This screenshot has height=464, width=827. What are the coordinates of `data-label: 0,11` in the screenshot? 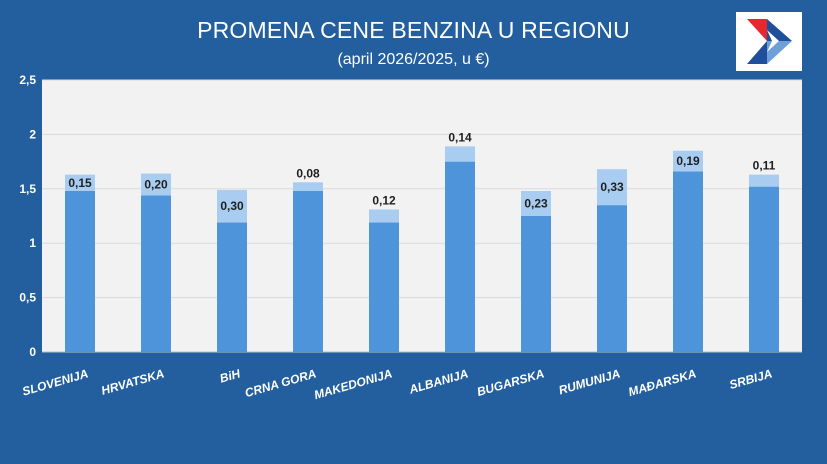 It's located at (764, 166).